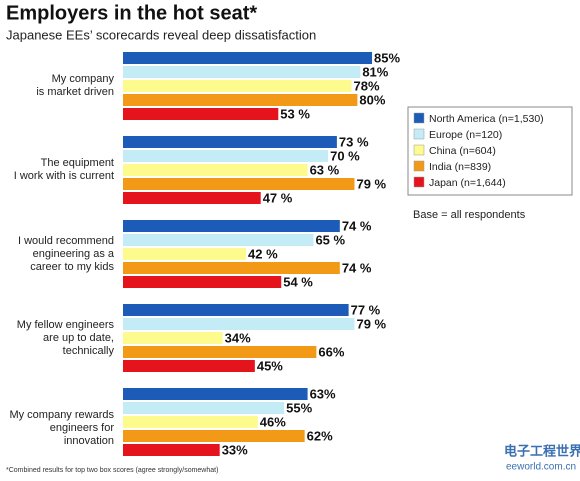  What do you see at coordinates (75, 85) in the screenshot?
I see `category-label: My company is market driven` at bounding box center [75, 85].